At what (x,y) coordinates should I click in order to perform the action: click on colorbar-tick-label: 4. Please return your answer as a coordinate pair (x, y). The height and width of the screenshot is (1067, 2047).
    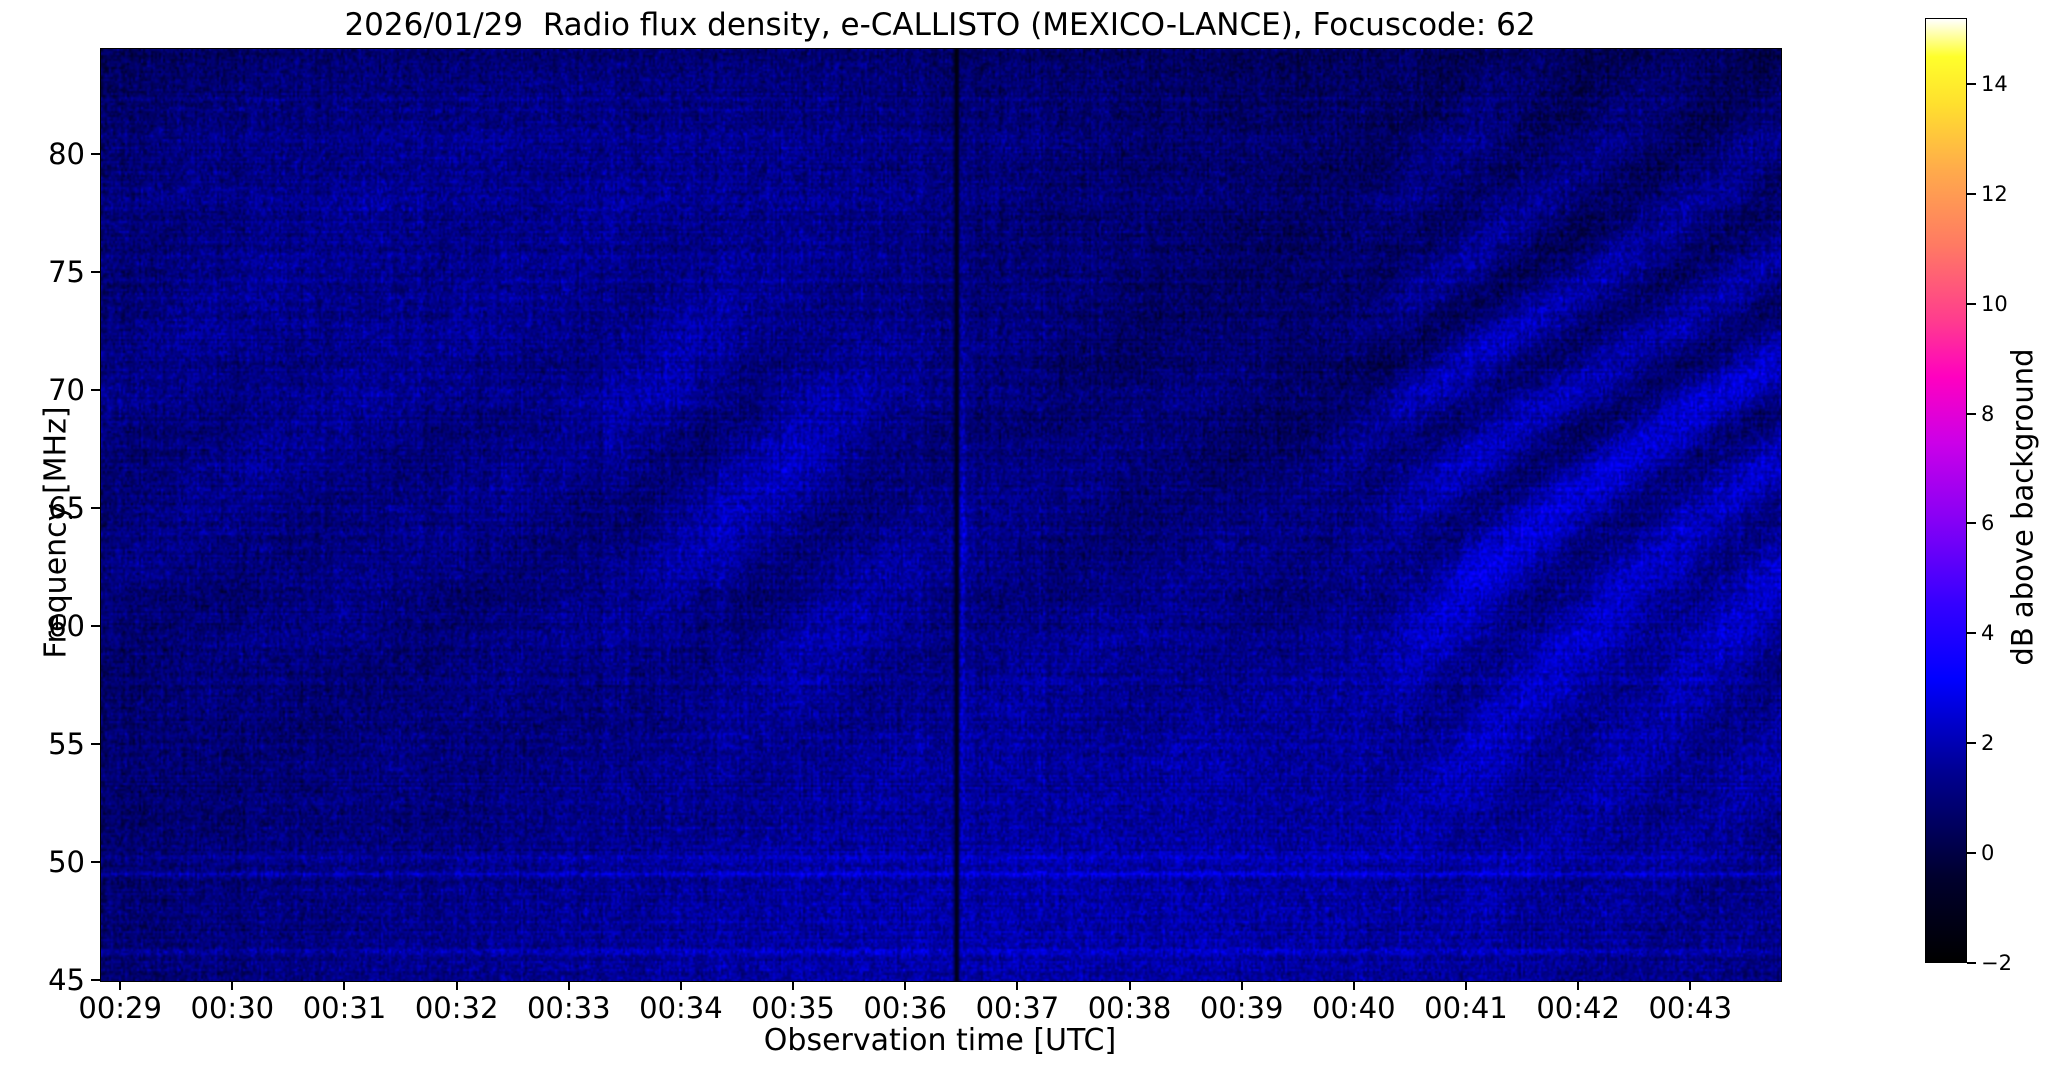
    Looking at the image, I should click on (1988, 633).